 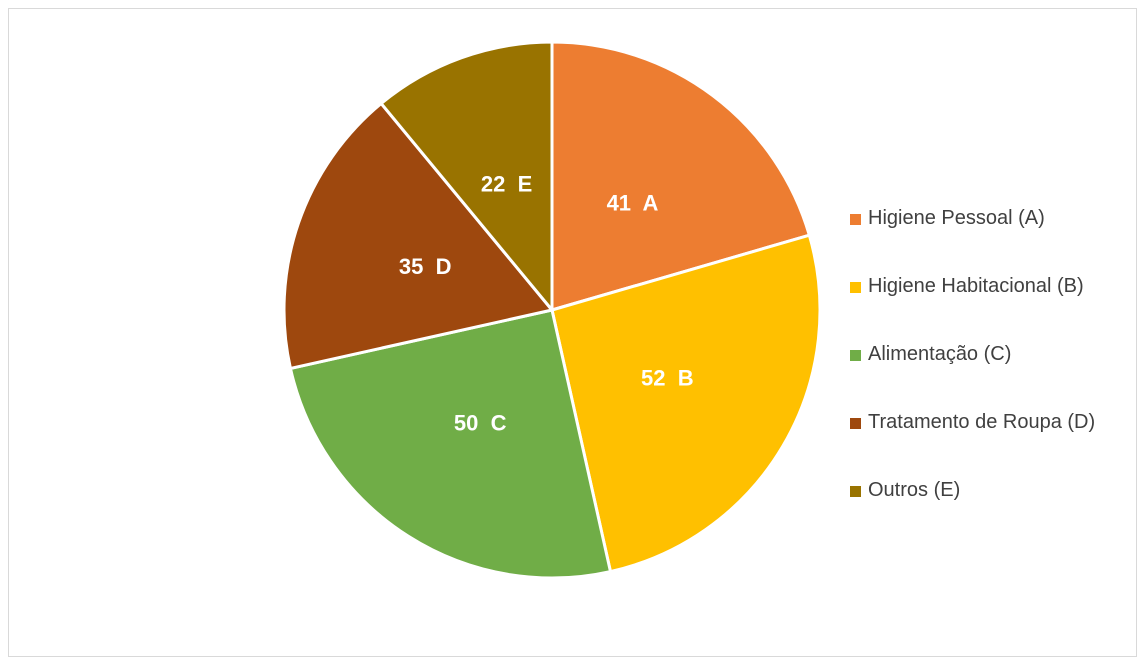 I want to click on legend-item-a: Higiene Pessoal (A), so click(x=989, y=218).